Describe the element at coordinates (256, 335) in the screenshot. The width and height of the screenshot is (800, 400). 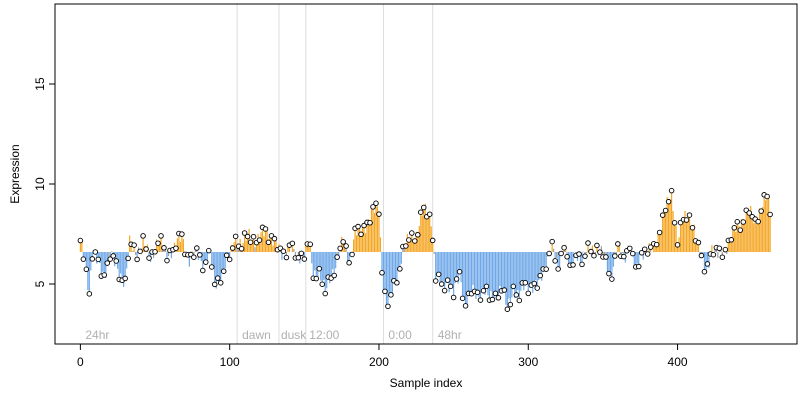
I see `phase-label: dawn` at that location.